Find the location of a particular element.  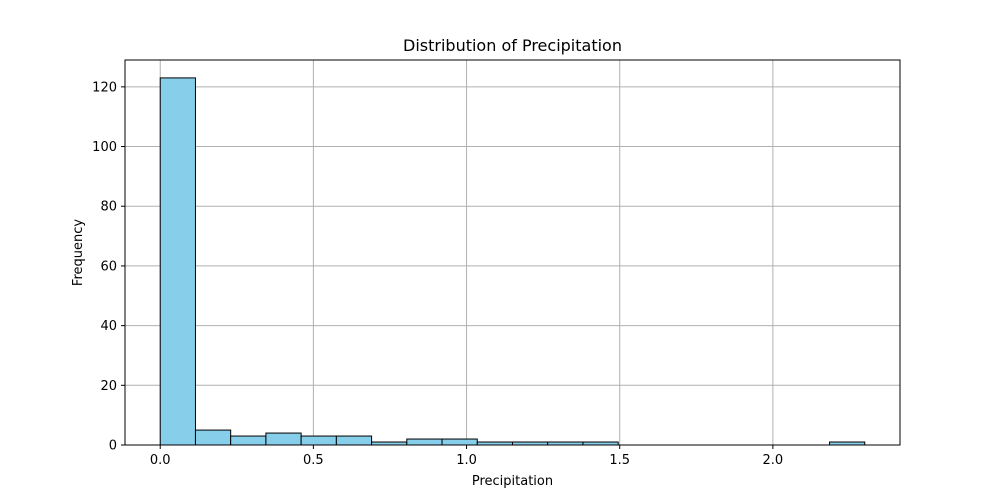

x-tick-label: 0.5 is located at coordinates (313, 460).